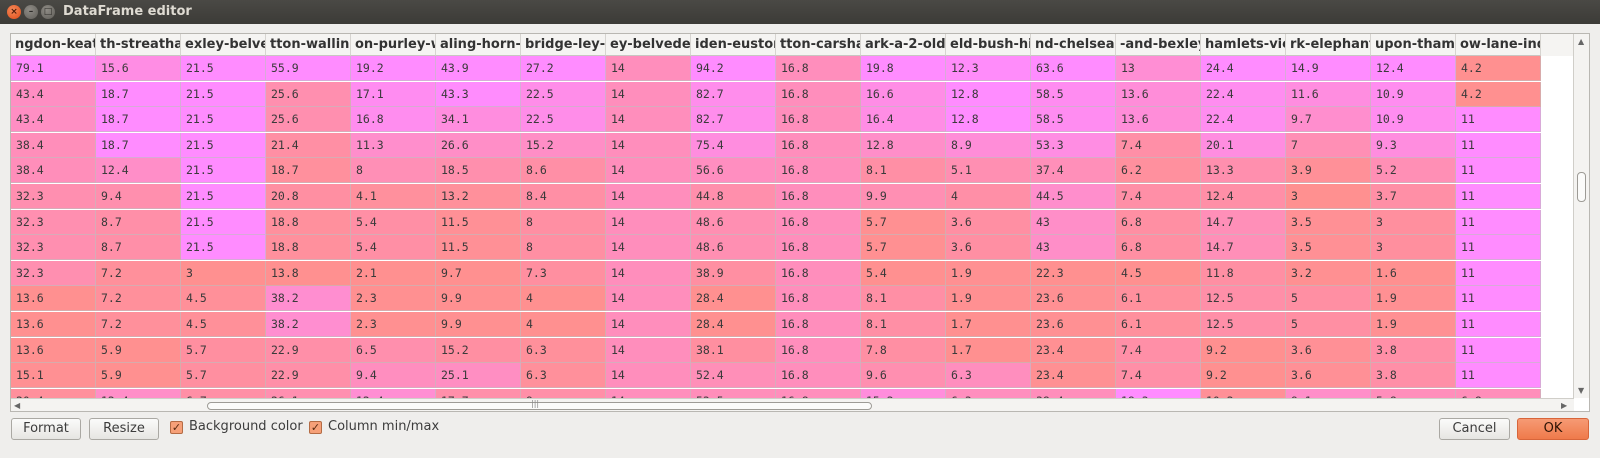  Describe the element at coordinates (138, 171) in the screenshot. I see `table-cell: 12.4` at that location.